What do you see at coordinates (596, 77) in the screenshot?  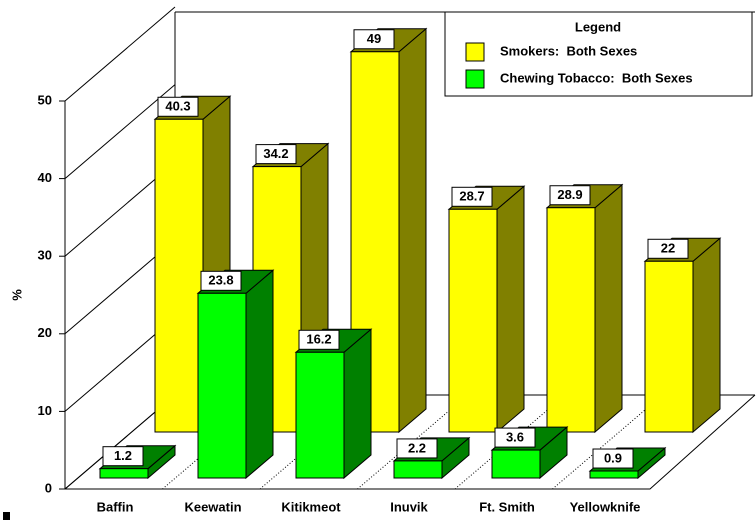 I see `legend-label: Chewing Tobacco: Both Sexes` at bounding box center [596, 77].